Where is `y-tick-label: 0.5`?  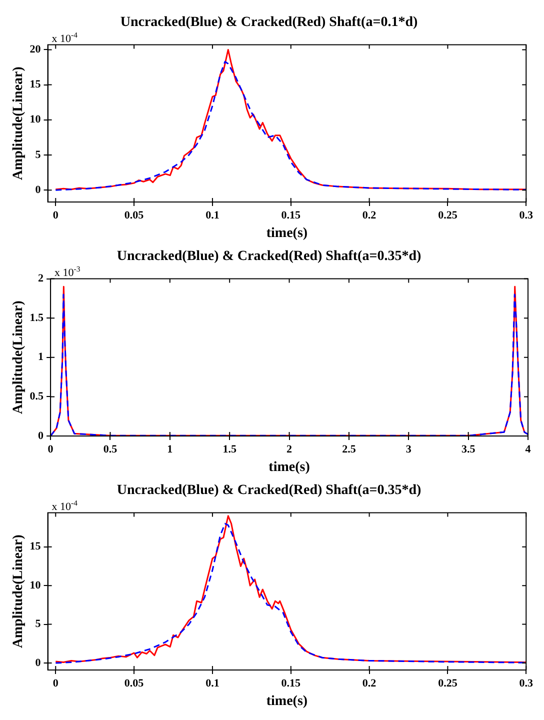 y-tick-label: 0.5 is located at coordinates (37, 396).